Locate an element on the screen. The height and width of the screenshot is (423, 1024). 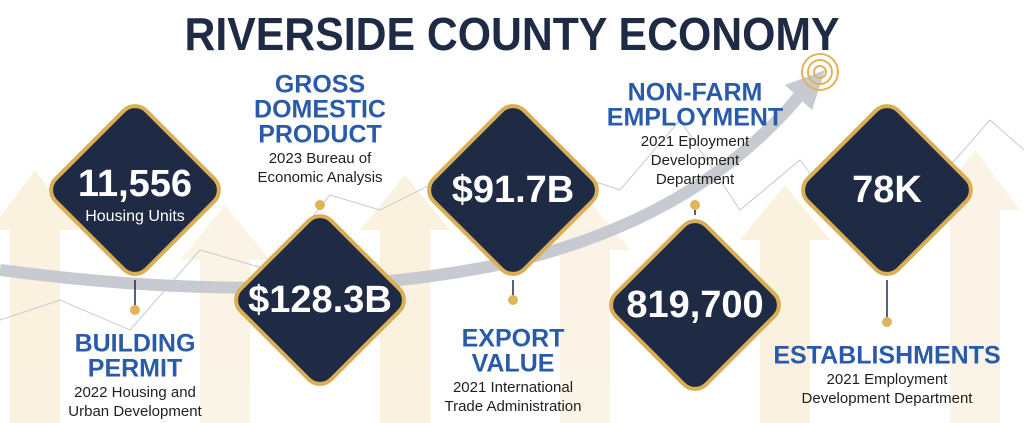
stat-heading: ESTABLISHMENTS is located at coordinates (886, 356).